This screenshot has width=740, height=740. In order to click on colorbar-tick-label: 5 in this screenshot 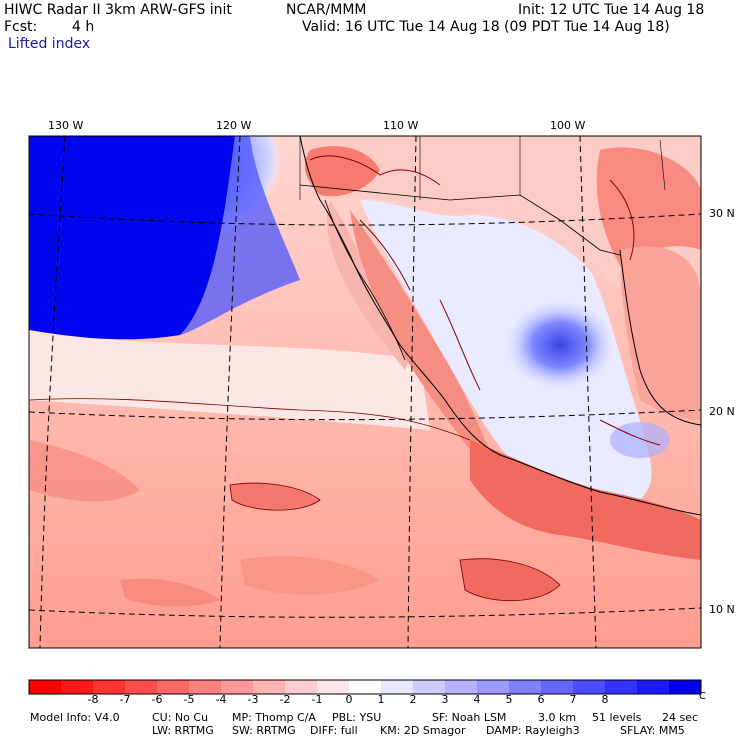, I will do `click(509, 699)`.